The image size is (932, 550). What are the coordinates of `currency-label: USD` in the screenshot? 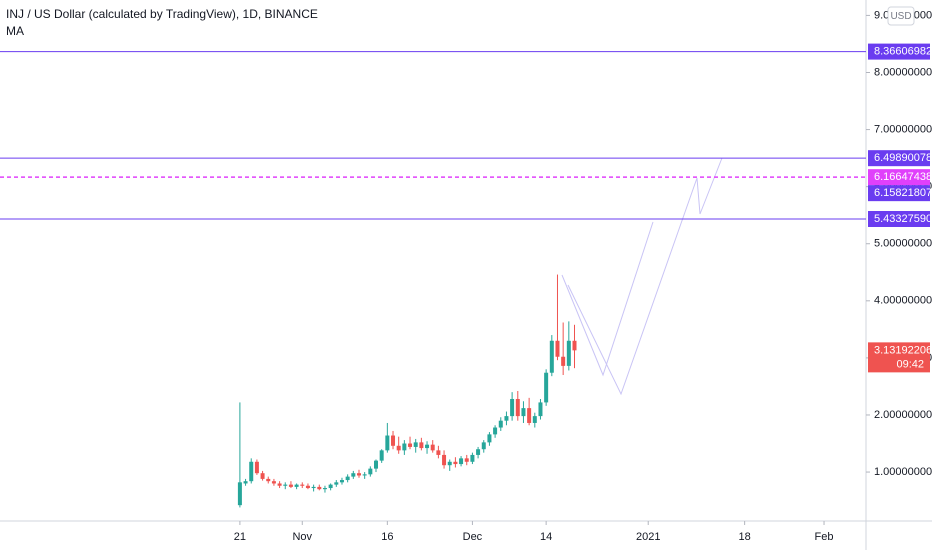 It's located at (900, 16).